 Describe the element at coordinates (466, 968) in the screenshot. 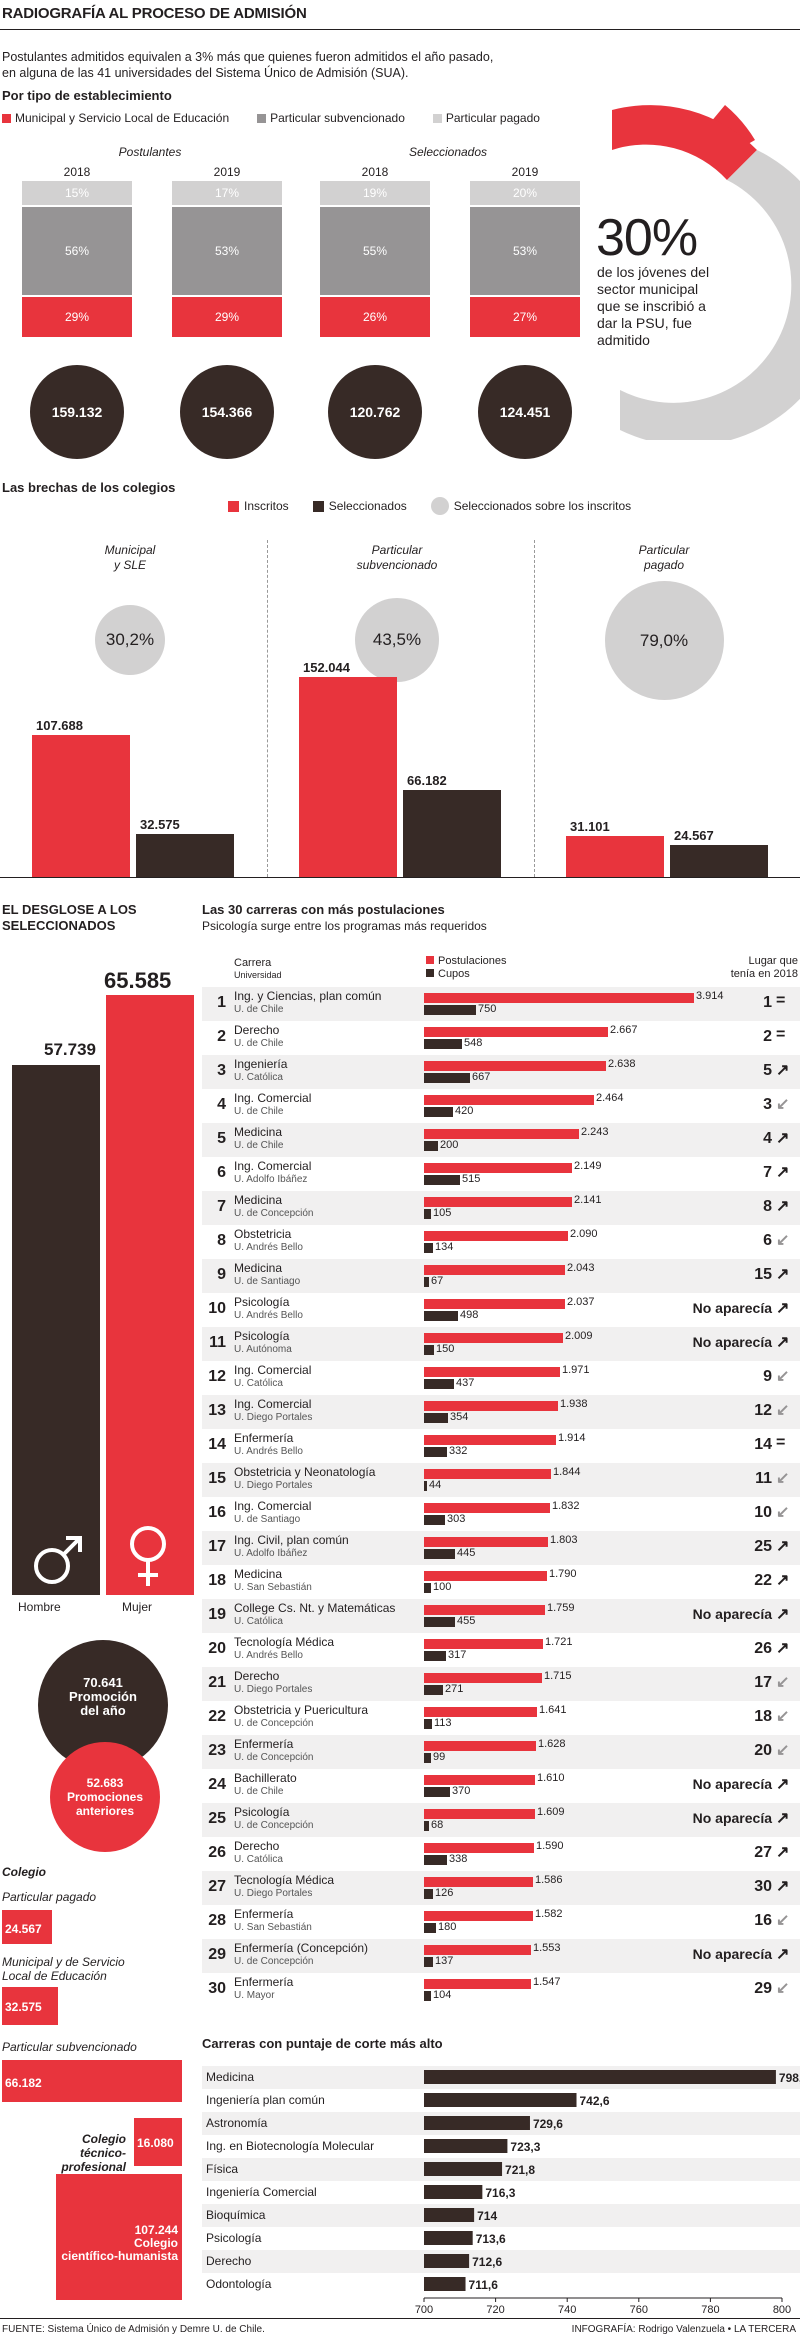

I see `col-header-legend: Postulaciones Cupos` at that location.